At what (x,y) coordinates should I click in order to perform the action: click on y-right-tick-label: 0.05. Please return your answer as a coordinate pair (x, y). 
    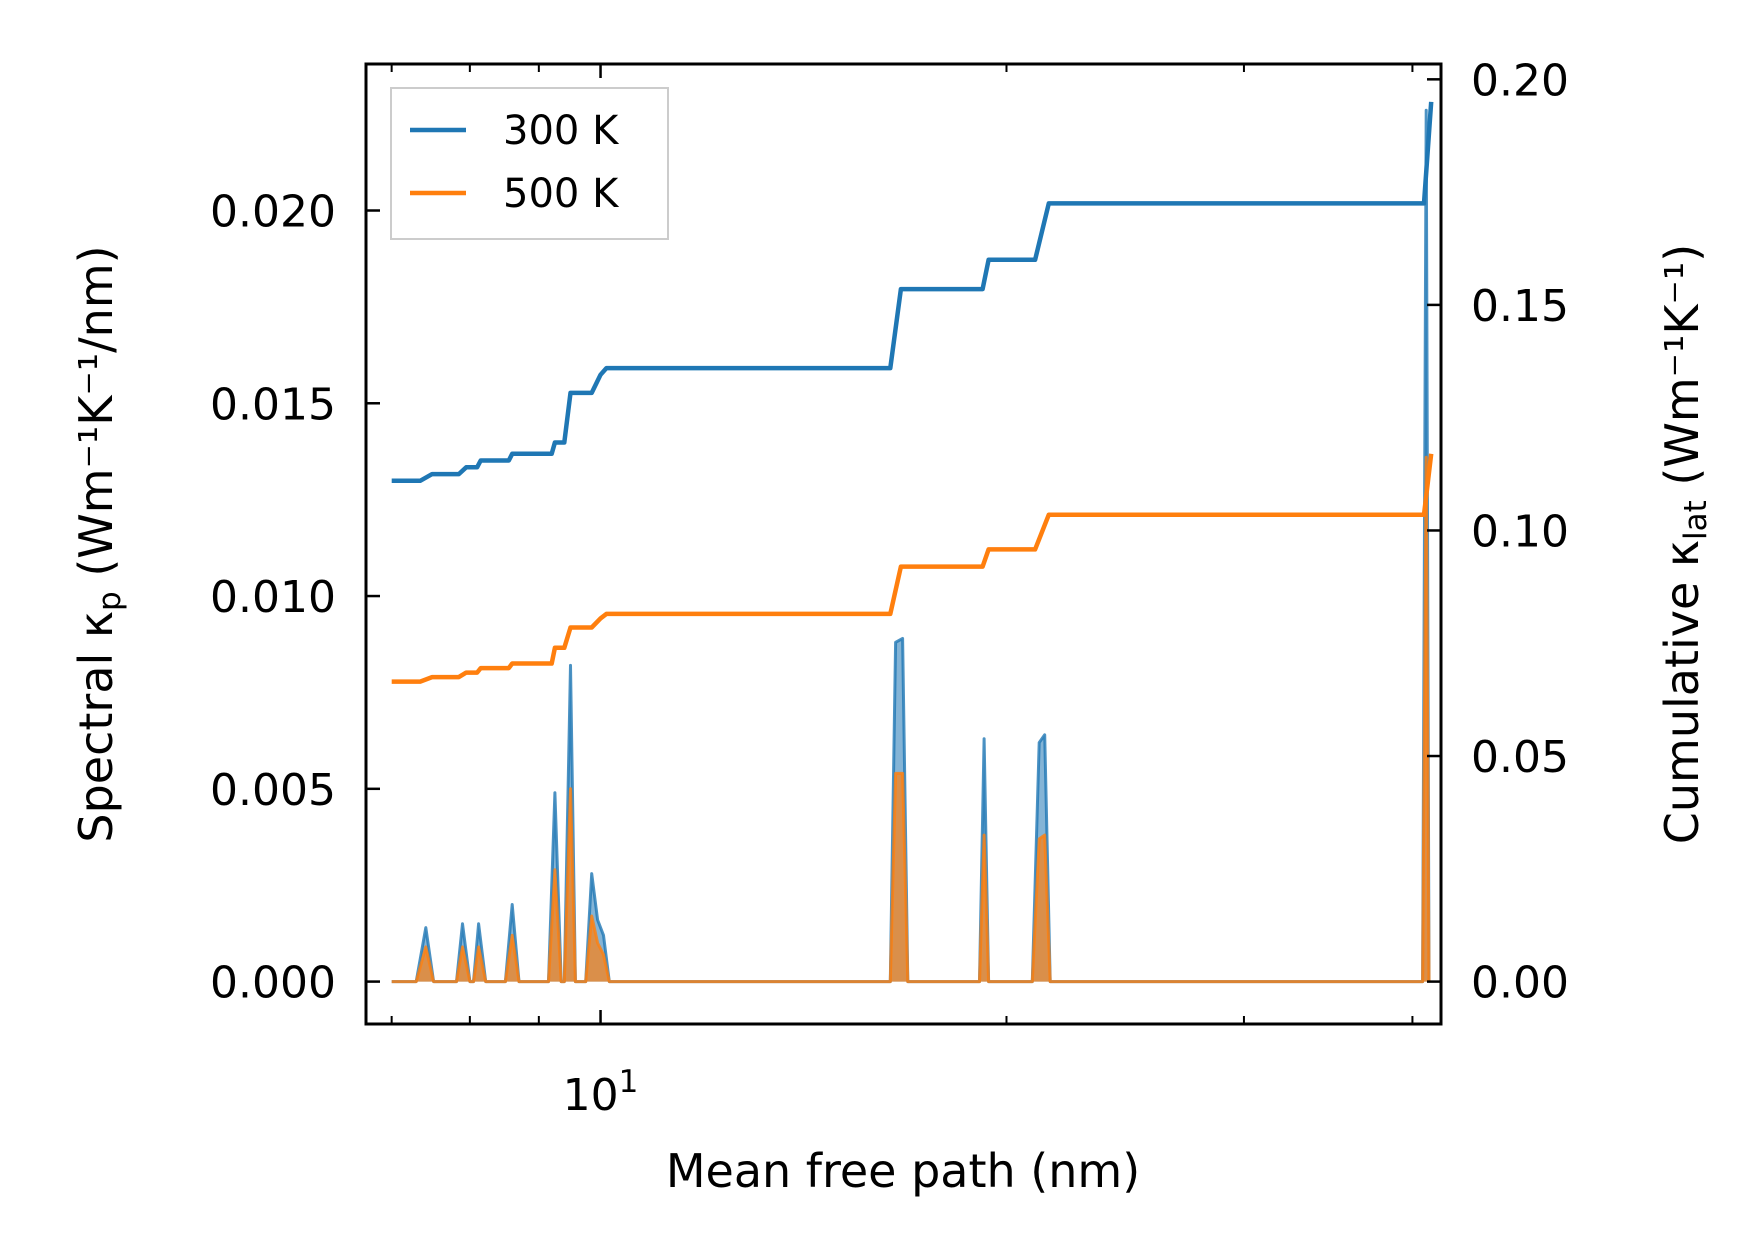
    Looking at the image, I should click on (1520, 757).